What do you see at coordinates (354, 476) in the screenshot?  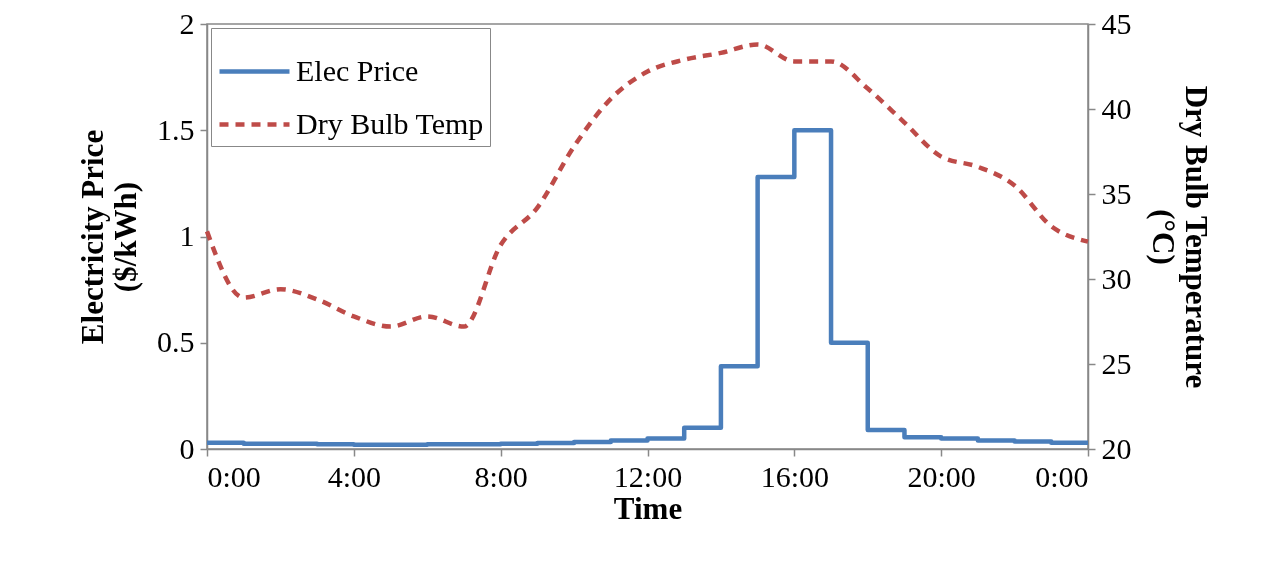 I see `x-tick-label: 4:00` at bounding box center [354, 476].